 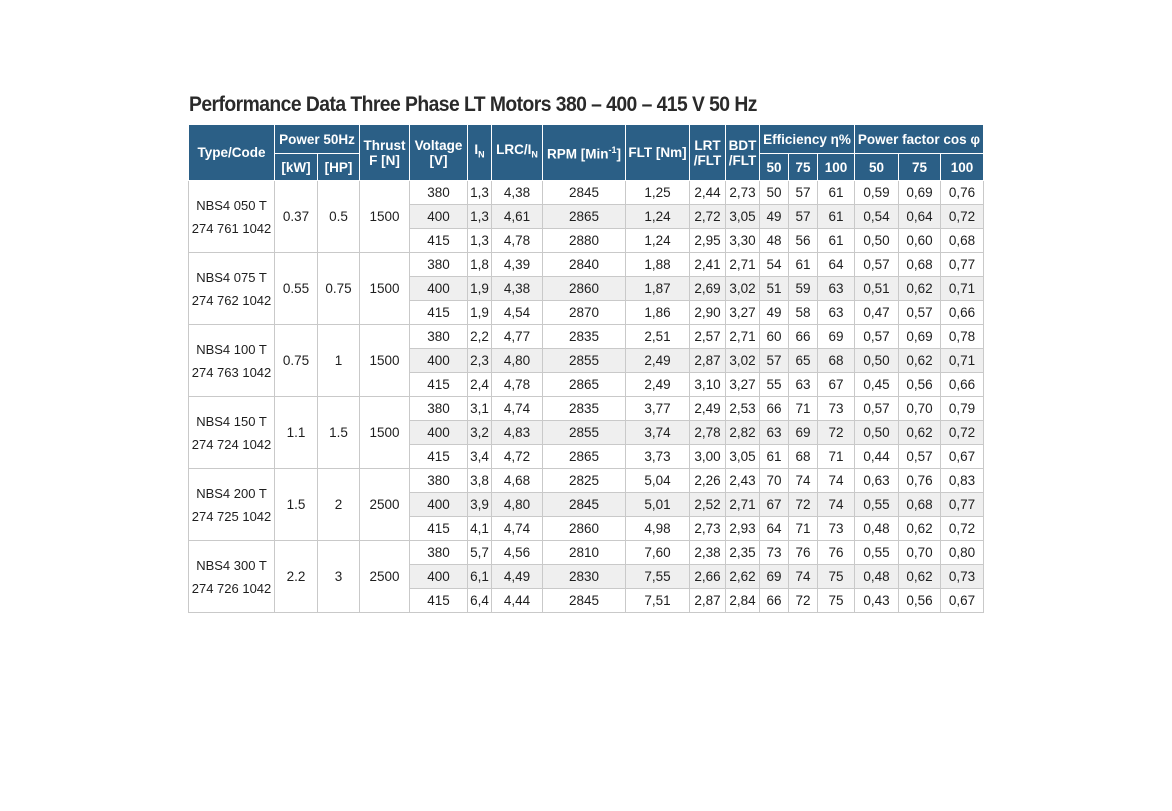 I want to click on pf-100-cell: 0,68, so click(x=962, y=240).